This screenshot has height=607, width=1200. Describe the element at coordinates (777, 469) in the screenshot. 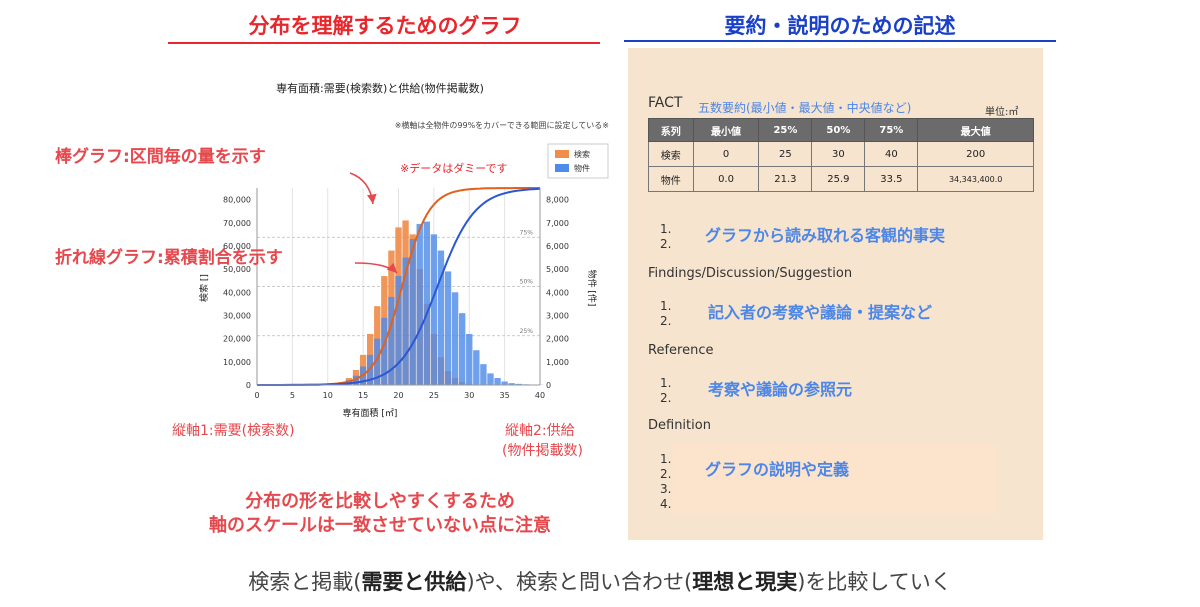

I see `definition-note: グラフの説明や定義` at that location.